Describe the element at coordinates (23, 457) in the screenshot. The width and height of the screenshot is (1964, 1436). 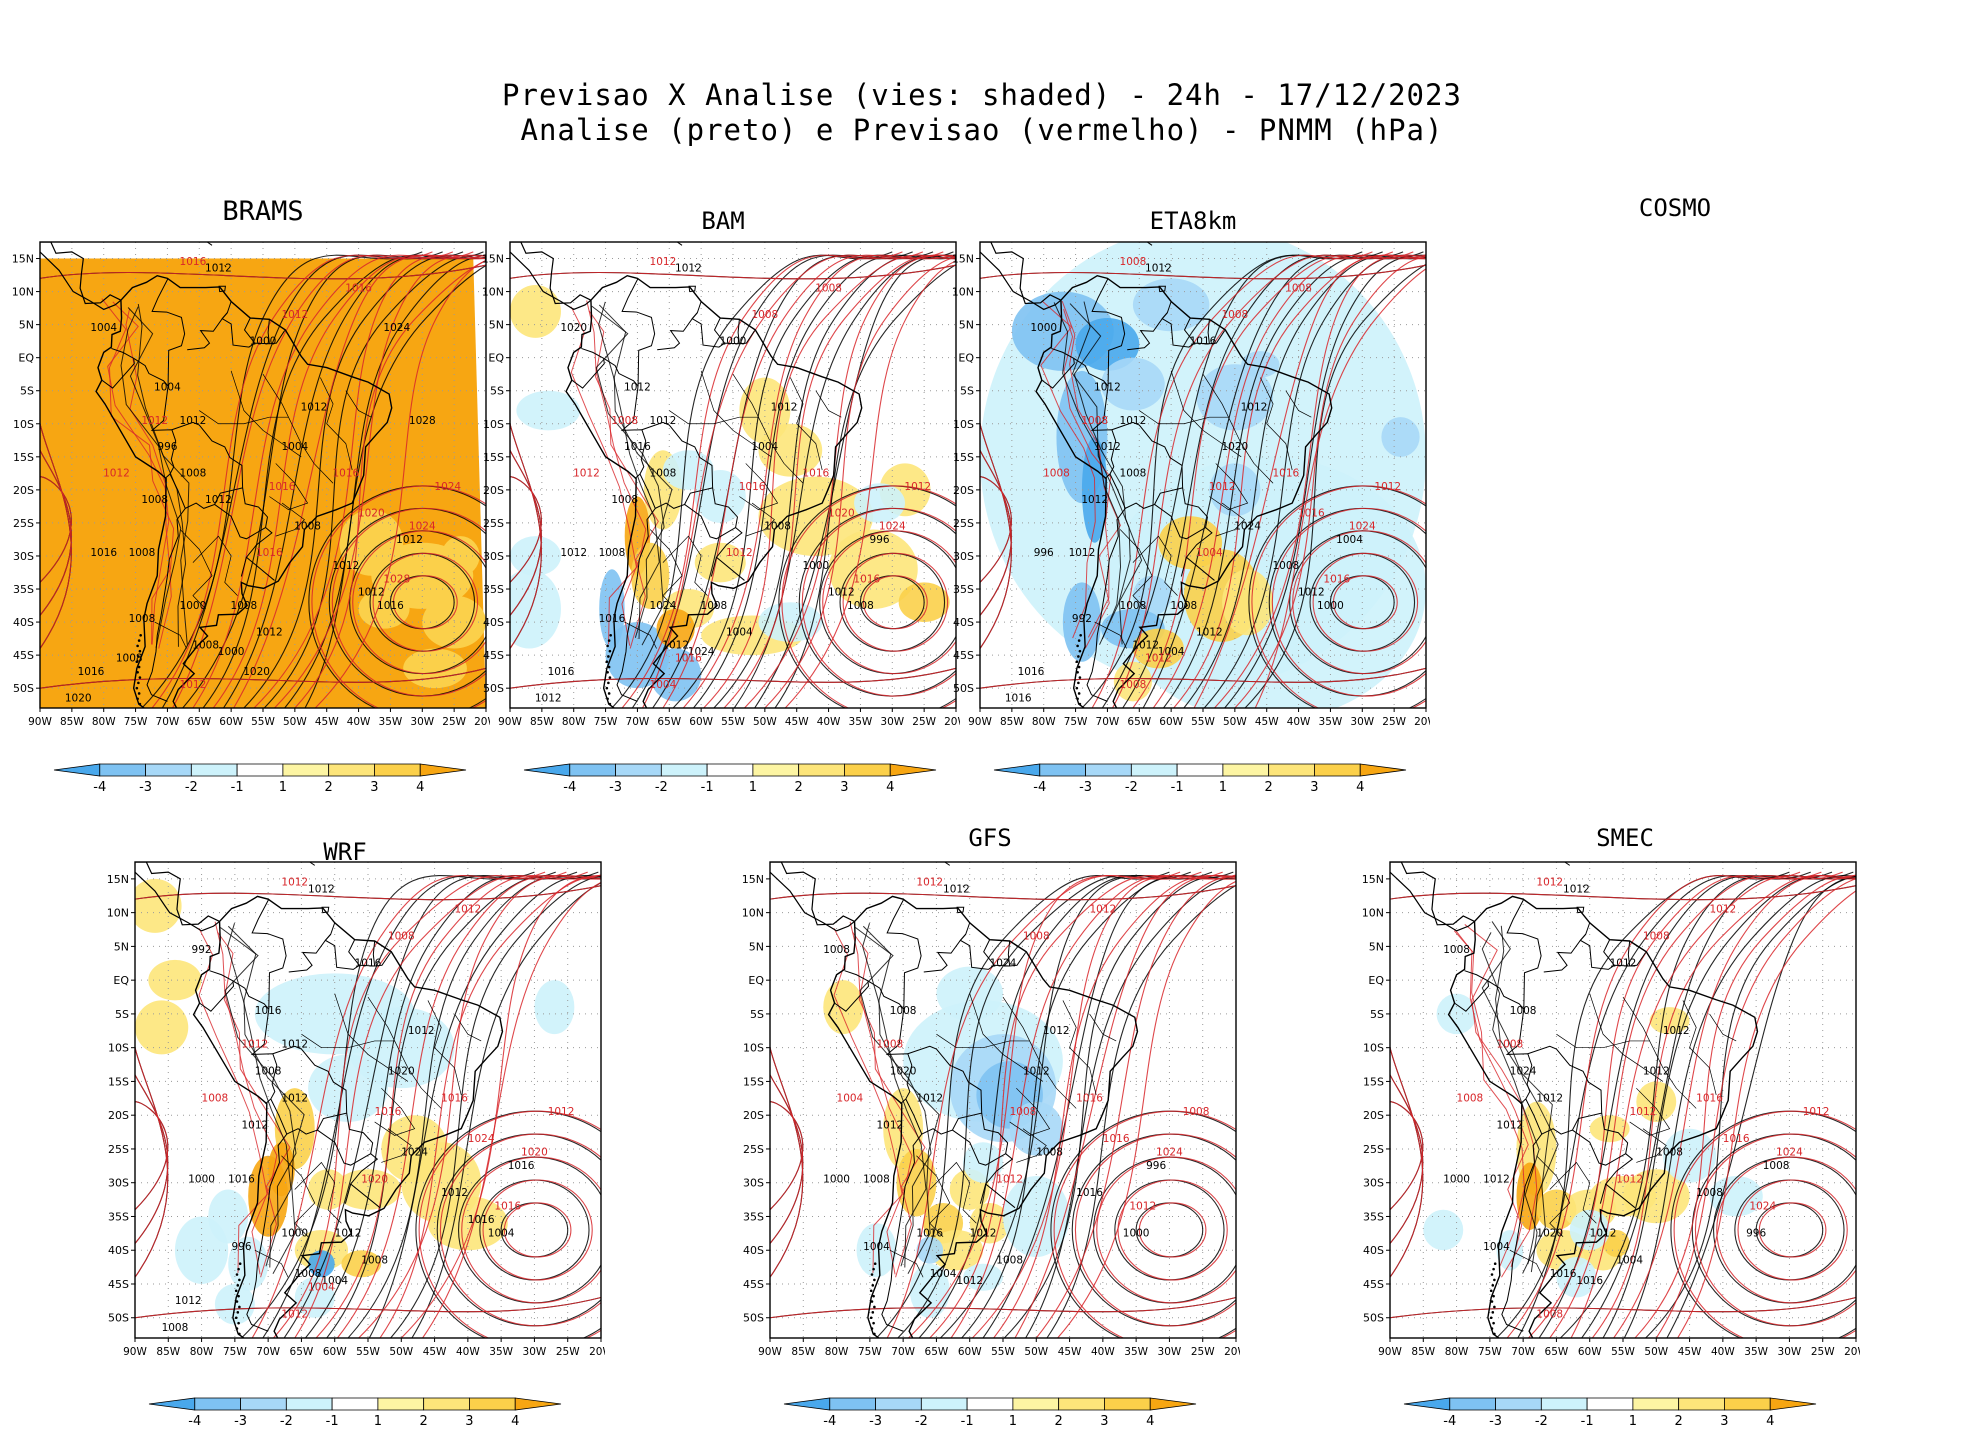
I see `lat-label: 15S` at that location.